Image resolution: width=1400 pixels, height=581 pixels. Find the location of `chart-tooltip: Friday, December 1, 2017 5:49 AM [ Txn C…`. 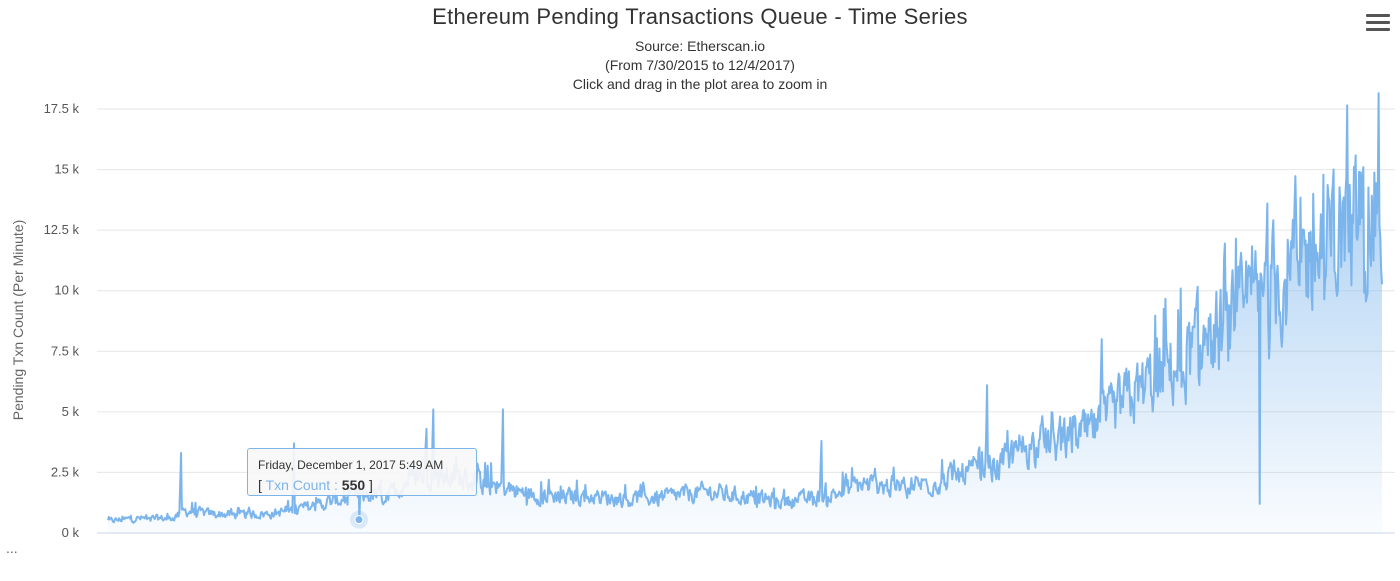

chart-tooltip: Friday, December 1, 2017 5:49 AM [ Txn C… is located at coordinates (362, 472).